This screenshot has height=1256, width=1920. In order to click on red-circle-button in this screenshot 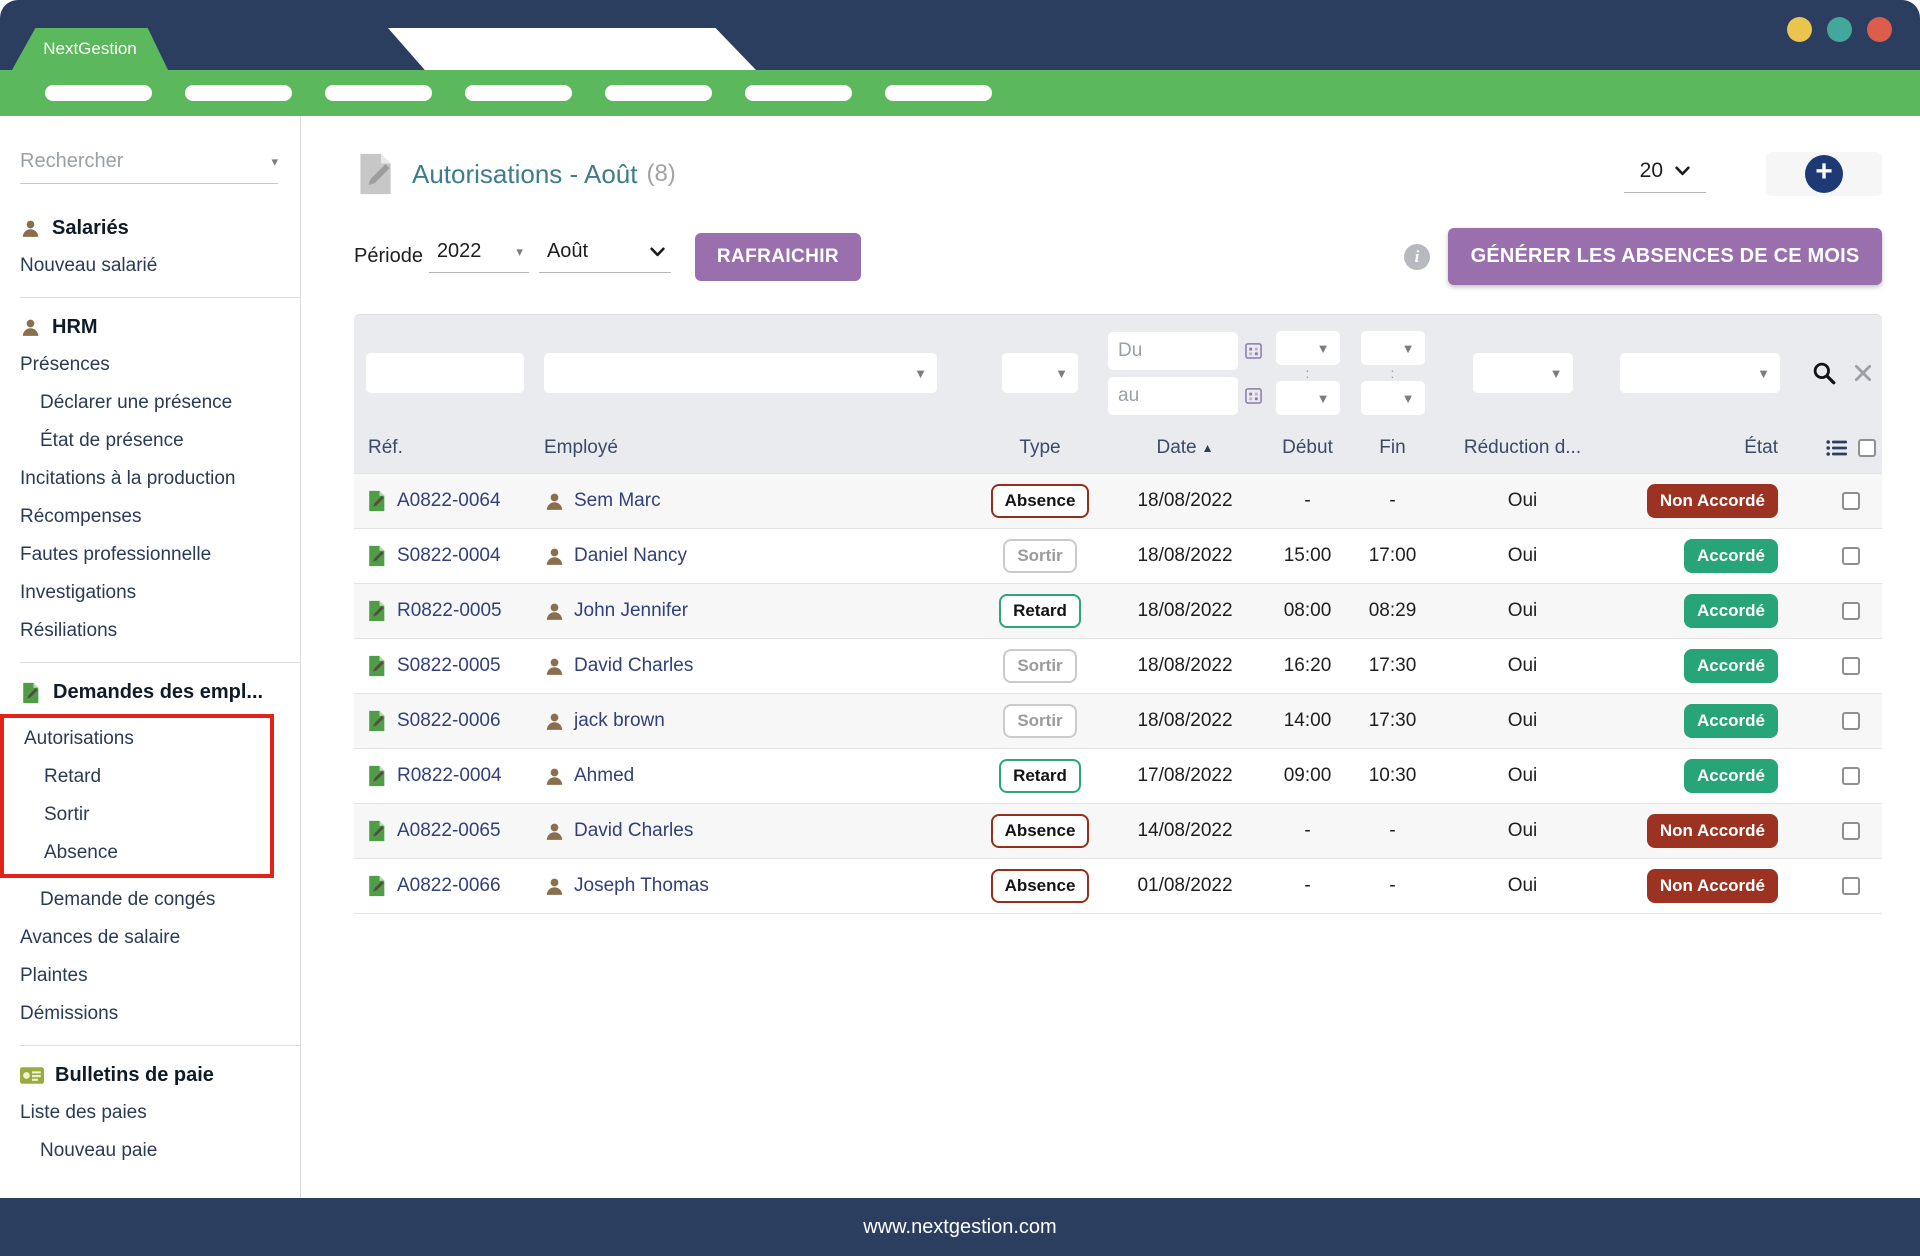, I will do `click(1879, 29)`.